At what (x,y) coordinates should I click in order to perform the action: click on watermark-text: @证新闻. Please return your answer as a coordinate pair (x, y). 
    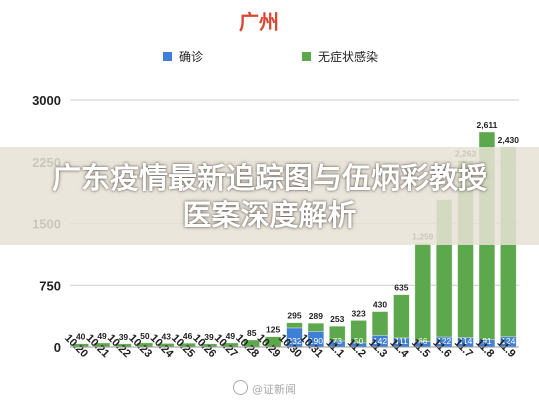
    Looking at the image, I should click on (274, 389).